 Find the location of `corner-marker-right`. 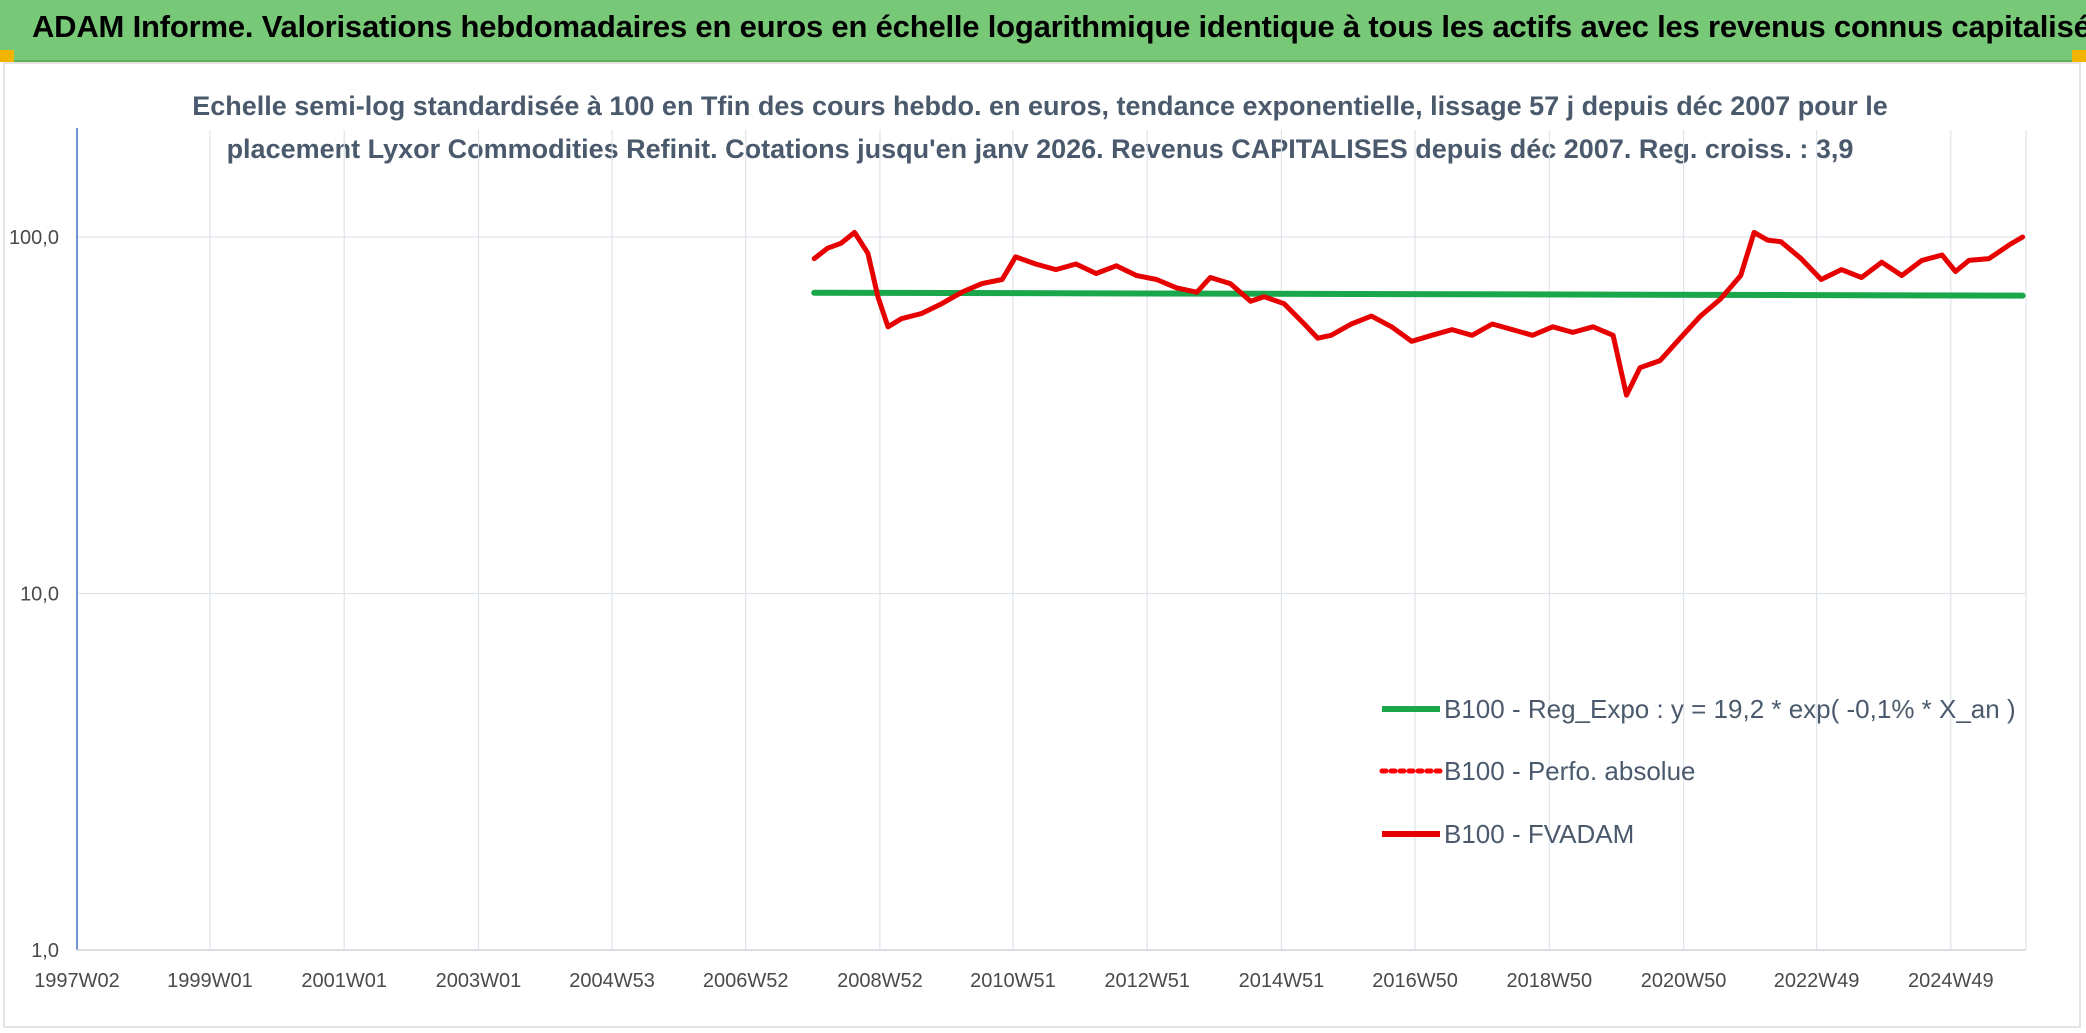

corner-marker-right is located at coordinates (2079, 56).